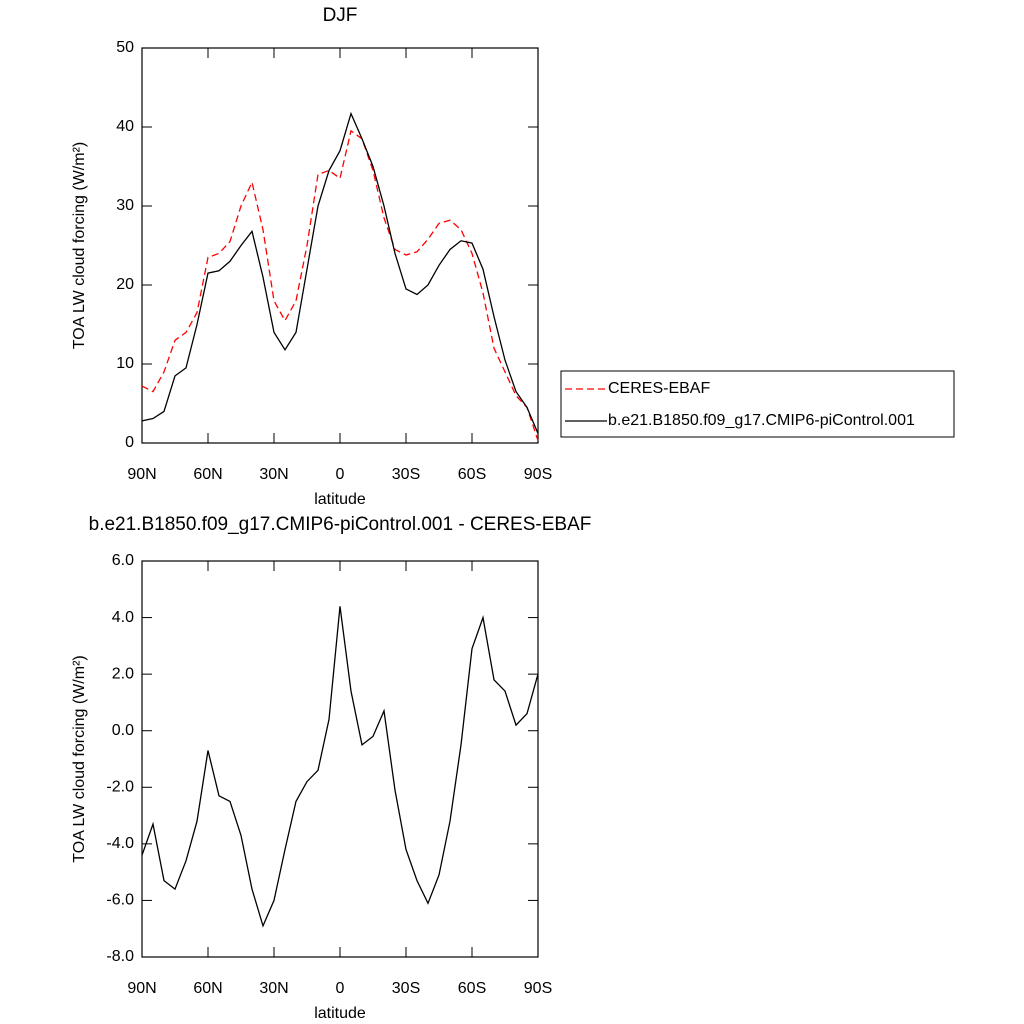 This screenshot has height=1024, width=1024. I want to click on y-tick-label: 4.0, so click(123, 617).